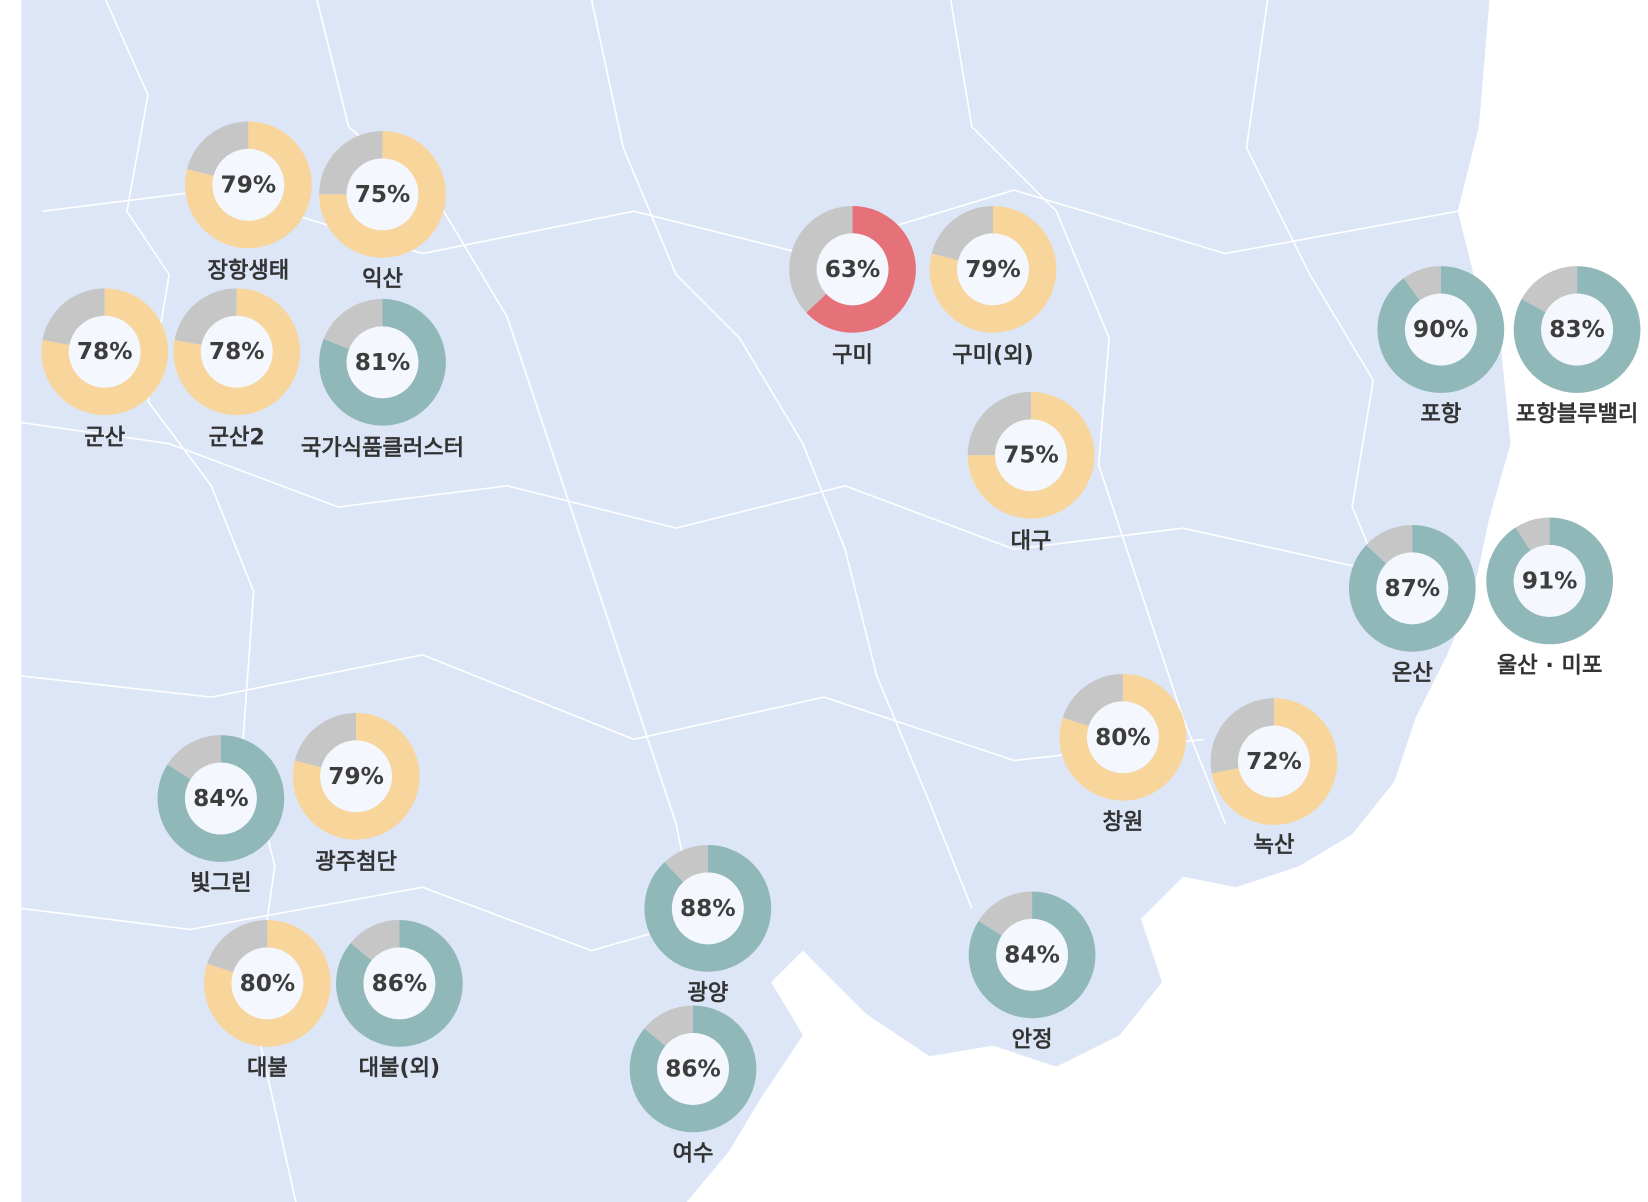 This screenshot has width=1648, height=1202. Describe the element at coordinates (1123, 822) in the screenshot. I see `site-name: 창원` at that location.